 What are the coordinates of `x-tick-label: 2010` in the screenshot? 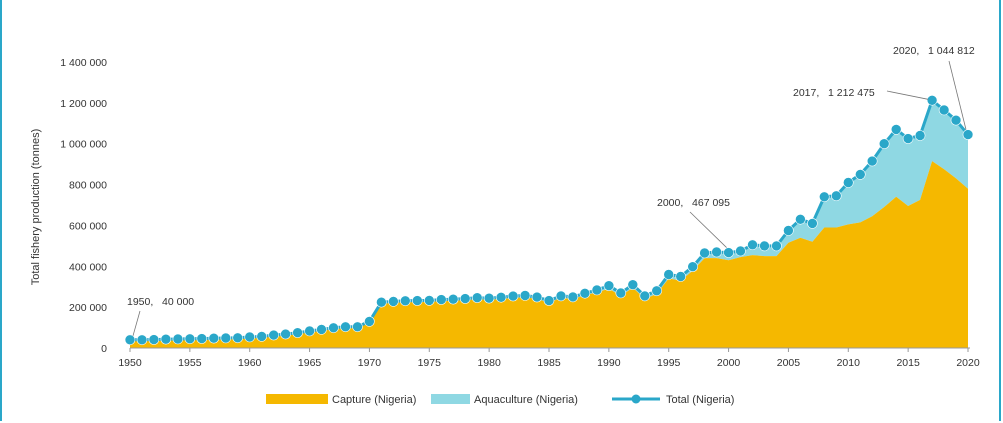 It's located at (849, 363).